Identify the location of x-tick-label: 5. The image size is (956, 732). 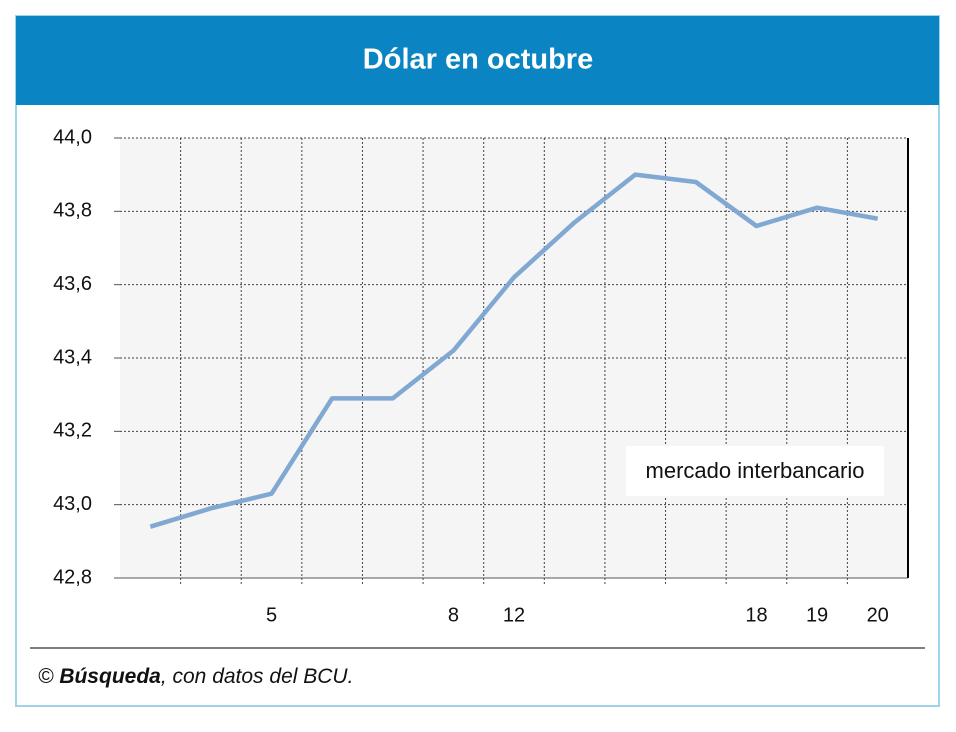
(271, 615).